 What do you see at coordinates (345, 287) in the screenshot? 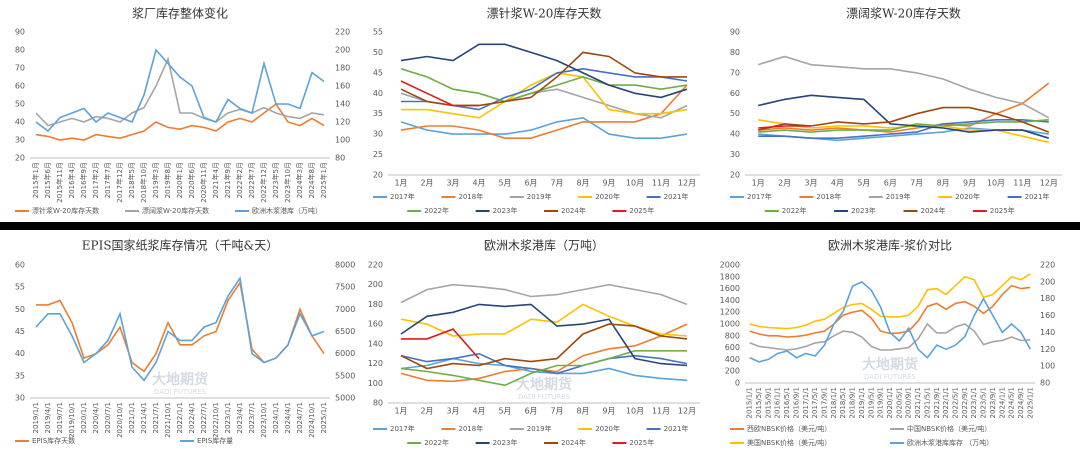
I see `y2-tick-label: 7500` at bounding box center [345, 287].